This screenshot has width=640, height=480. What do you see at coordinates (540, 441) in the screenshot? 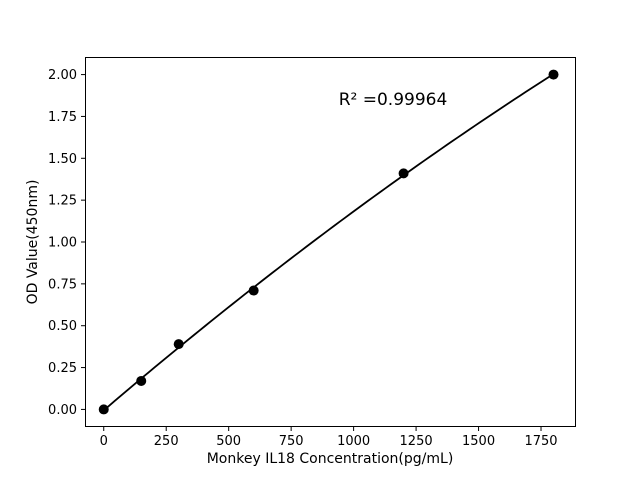
I see `x-tick-label: 1750` at bounding box center [540, 441].